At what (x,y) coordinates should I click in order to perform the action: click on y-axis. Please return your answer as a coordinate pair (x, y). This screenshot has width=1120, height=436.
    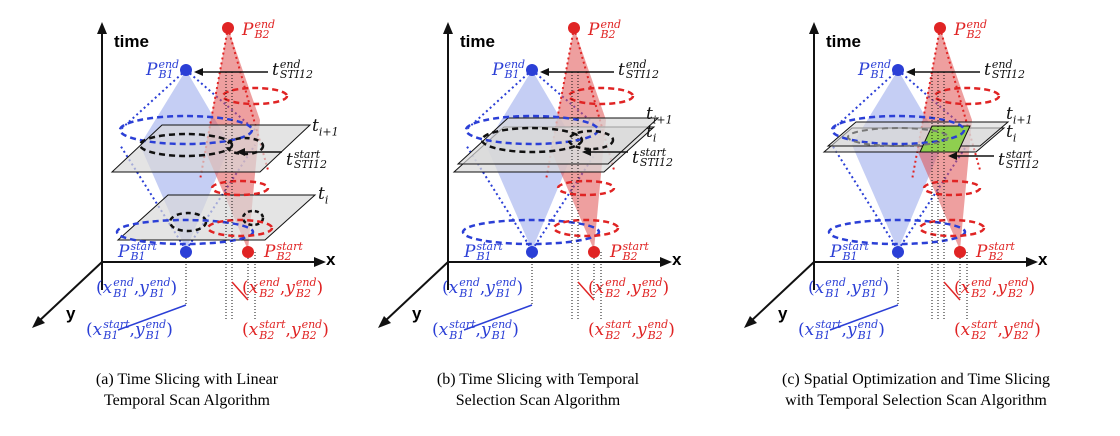
    Looking at the image, I should click on (70, 292).